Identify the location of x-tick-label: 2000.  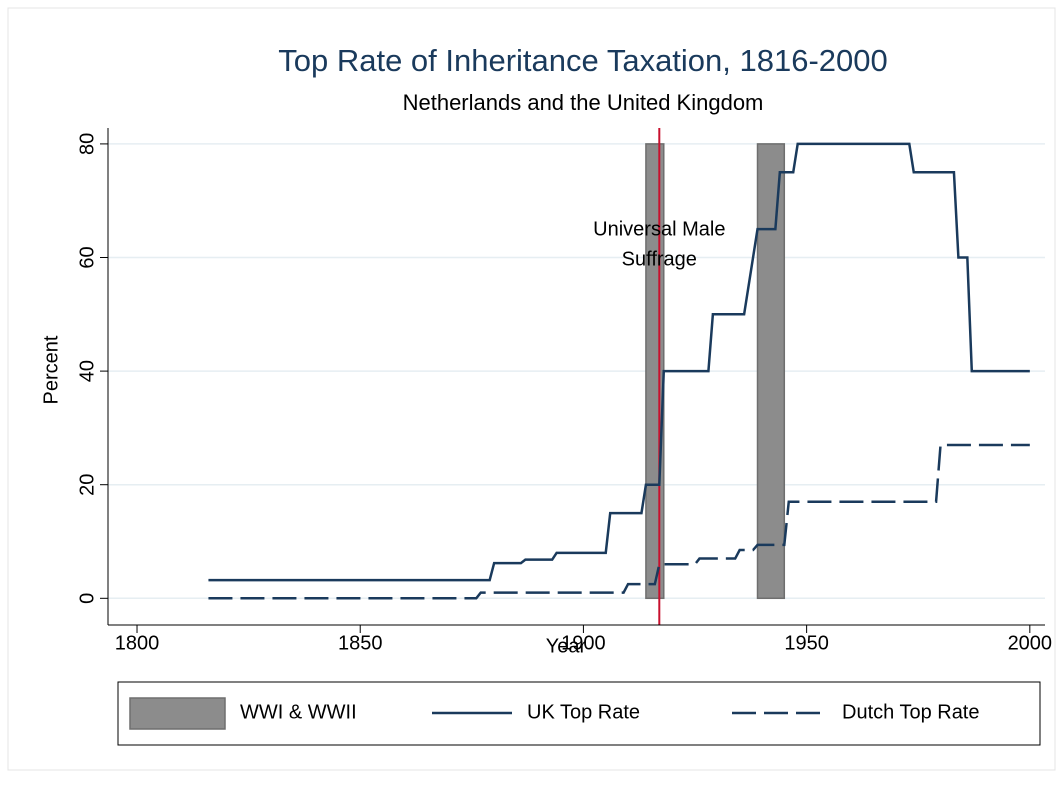
(1030, 643).